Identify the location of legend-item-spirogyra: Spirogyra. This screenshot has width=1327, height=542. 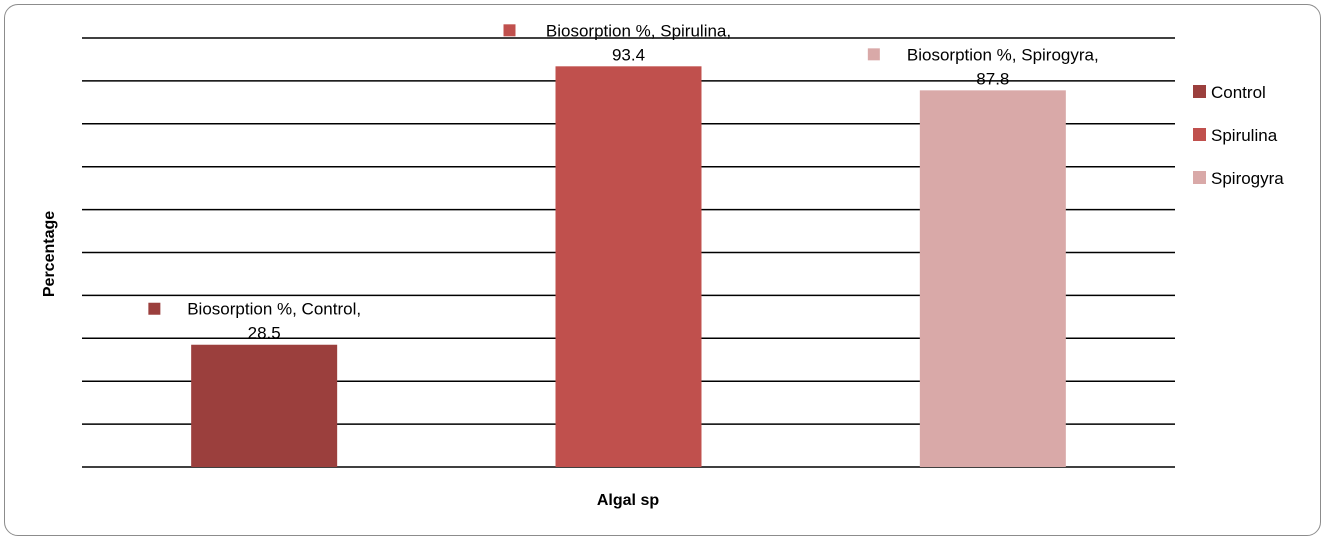
(1238, 178).